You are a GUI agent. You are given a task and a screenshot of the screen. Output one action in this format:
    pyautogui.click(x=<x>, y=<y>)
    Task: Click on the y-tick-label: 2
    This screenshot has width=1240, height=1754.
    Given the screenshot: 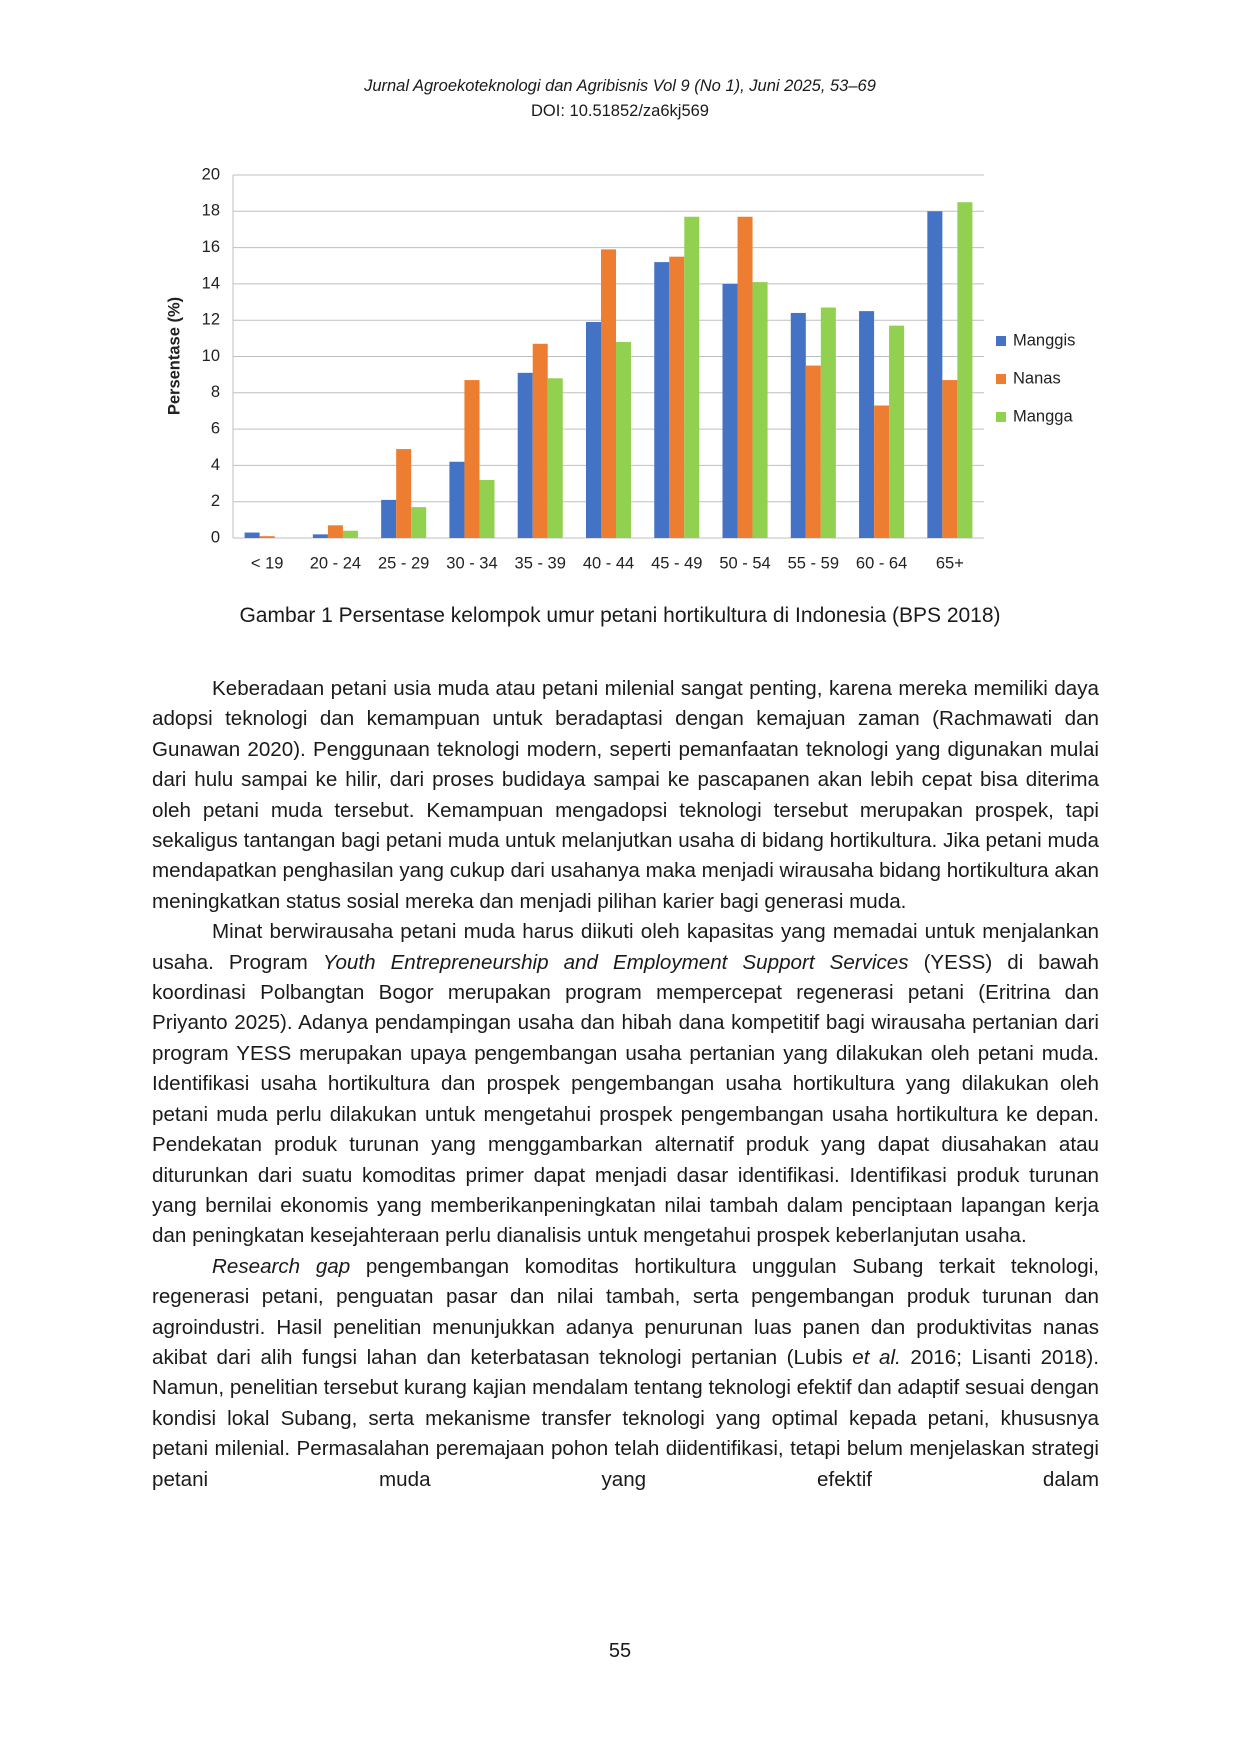 What is the action you would take?
    pyautogui.click(x=215, y=501)
    